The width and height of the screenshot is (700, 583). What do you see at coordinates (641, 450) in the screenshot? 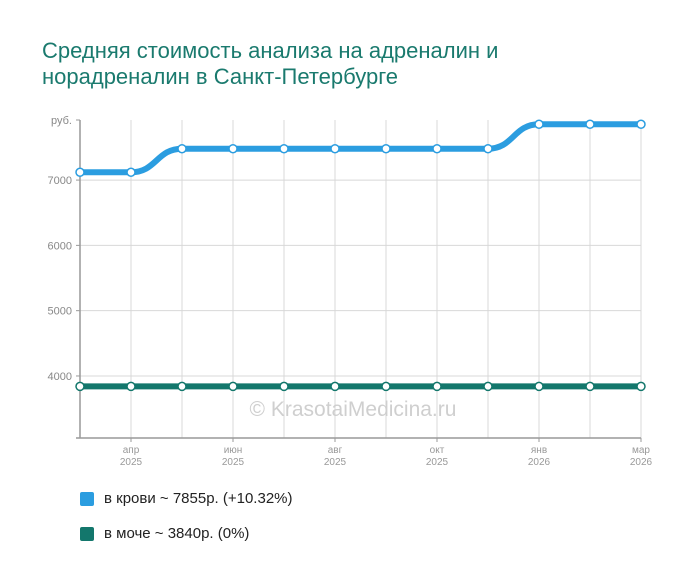
I see `x-tick-month: мар` at bounding box center [641, 450].